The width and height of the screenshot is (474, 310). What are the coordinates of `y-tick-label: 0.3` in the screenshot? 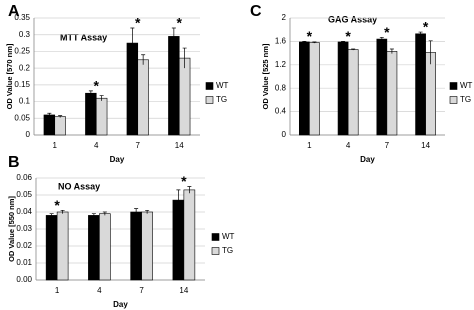 It's located at (25, 34).